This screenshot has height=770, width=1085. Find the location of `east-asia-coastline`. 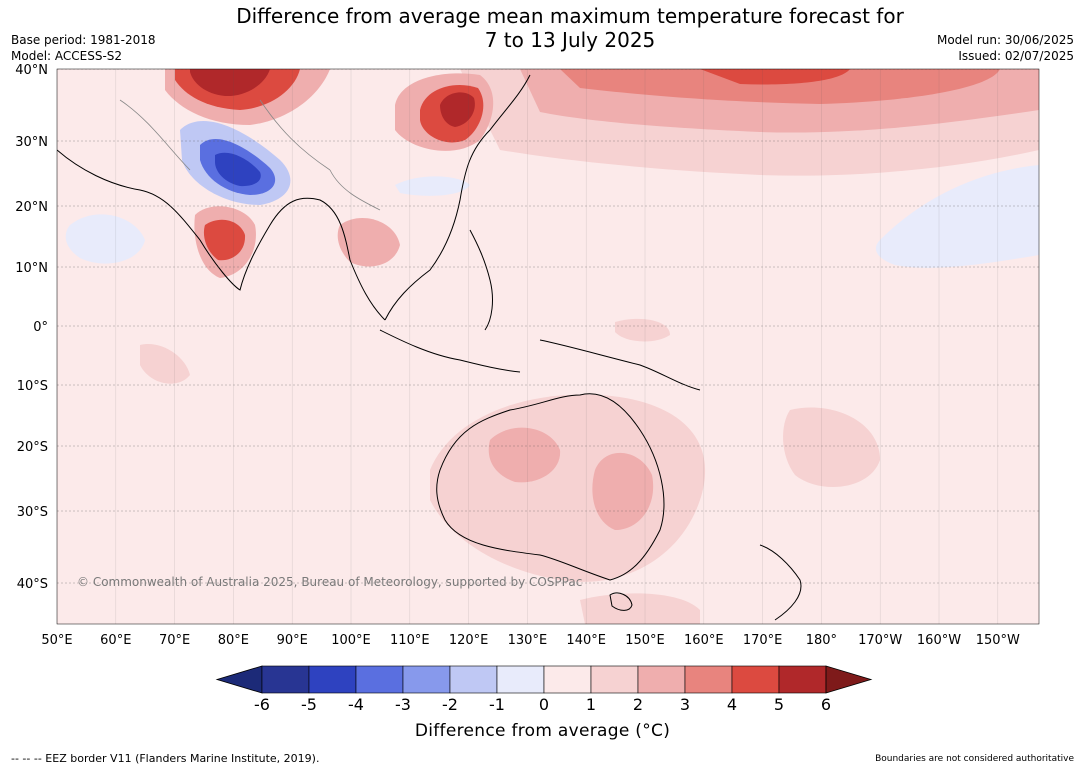

east-asia-coastline is located at coordinates (457, 197).